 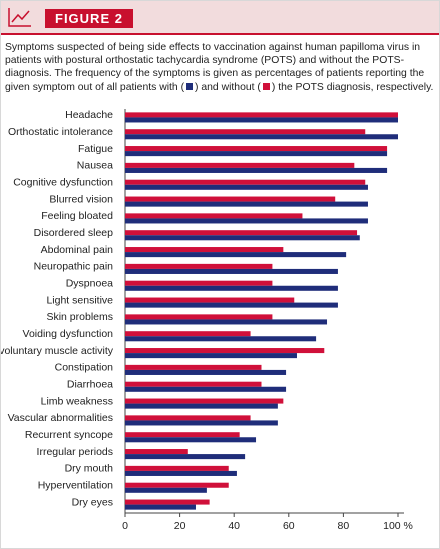 I want to click on y-tick-label: Diarrhoea, so click(x=90, y=385).